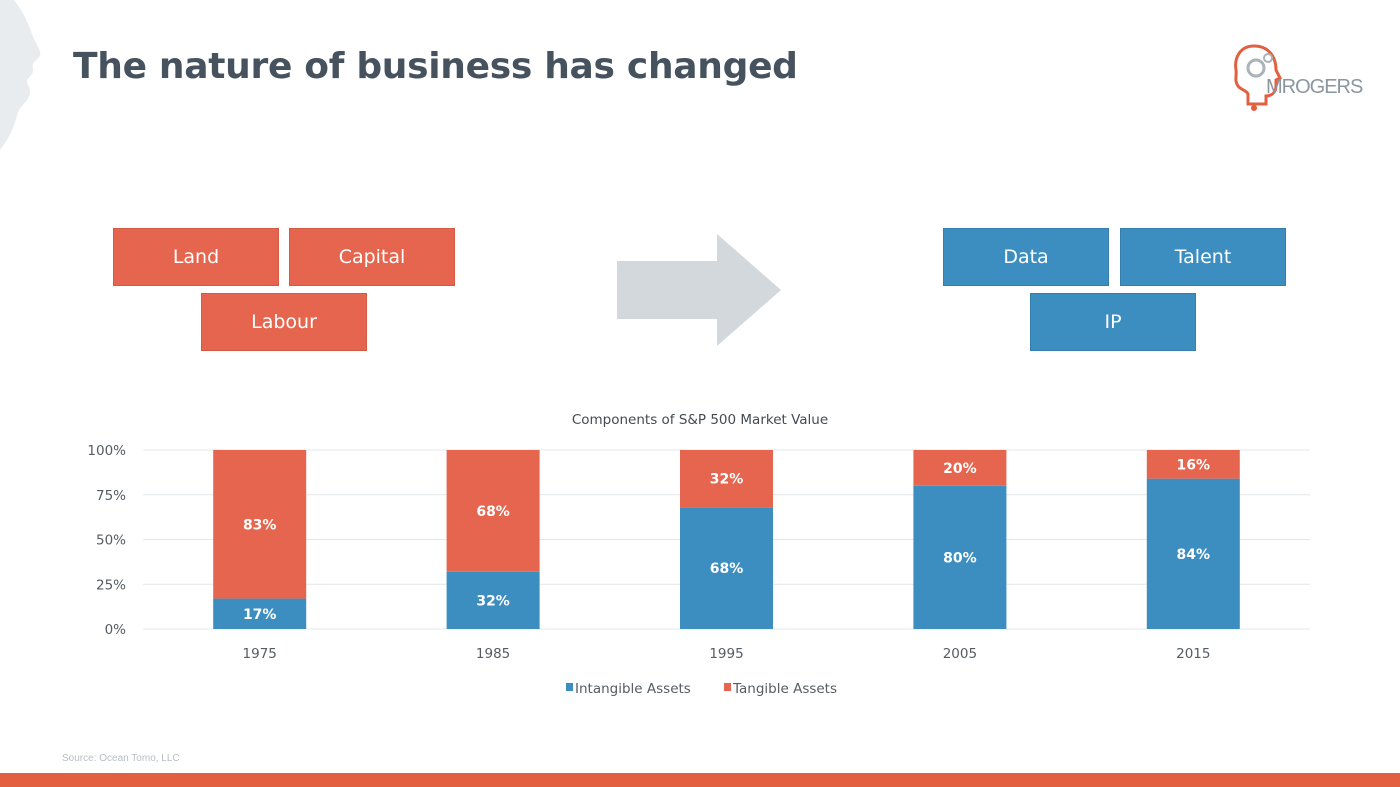 The width and height of the screenshot is (1400, 787). What do you see at coordinates (372, 257) in the screenshot?
I see `factor-box-capital: Capital` at bounding box center [372, 257].